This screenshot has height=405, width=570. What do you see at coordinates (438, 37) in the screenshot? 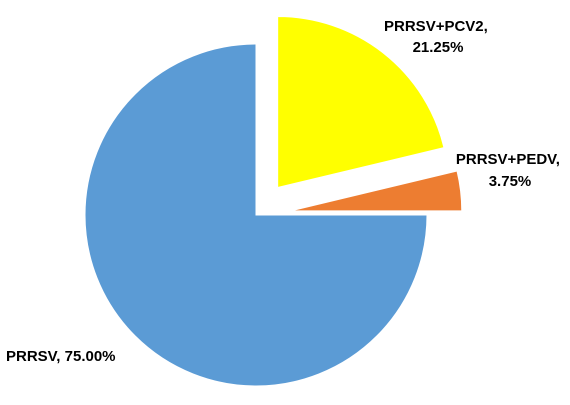
I see `label-prrsv-pcv2: PRRSV+PCV2, 21.25%` at bounding box center [438, 37].